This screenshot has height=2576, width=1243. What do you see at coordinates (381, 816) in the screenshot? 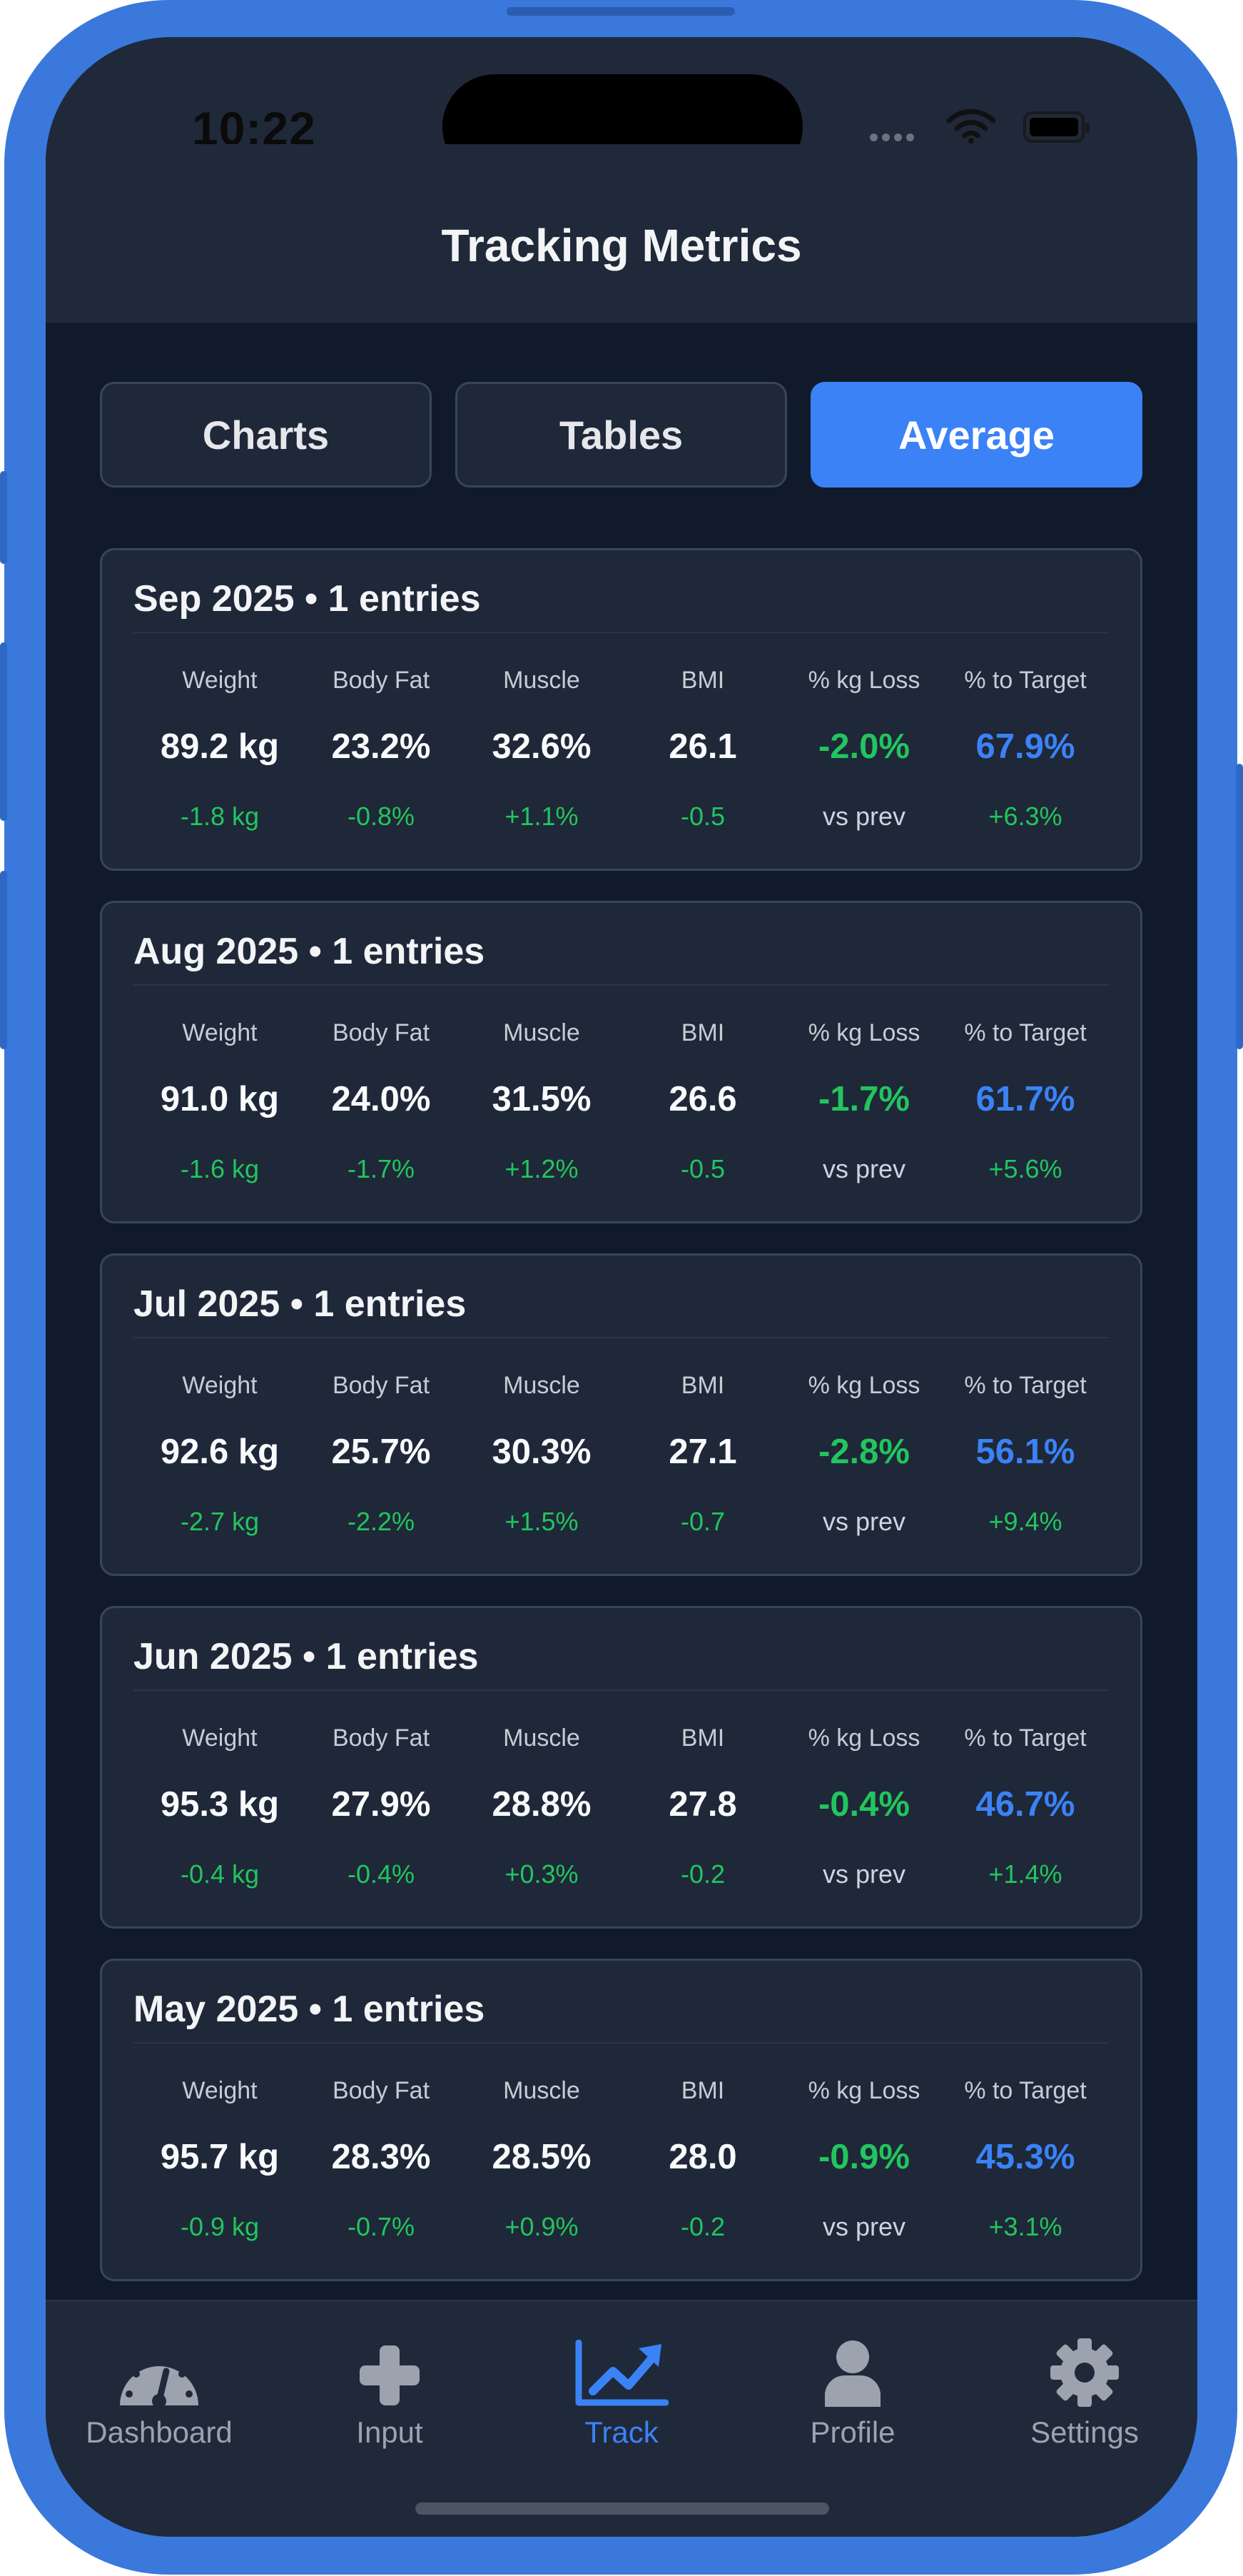
I see `metric-delta: -0.8%` at bounding box center [381, 816].